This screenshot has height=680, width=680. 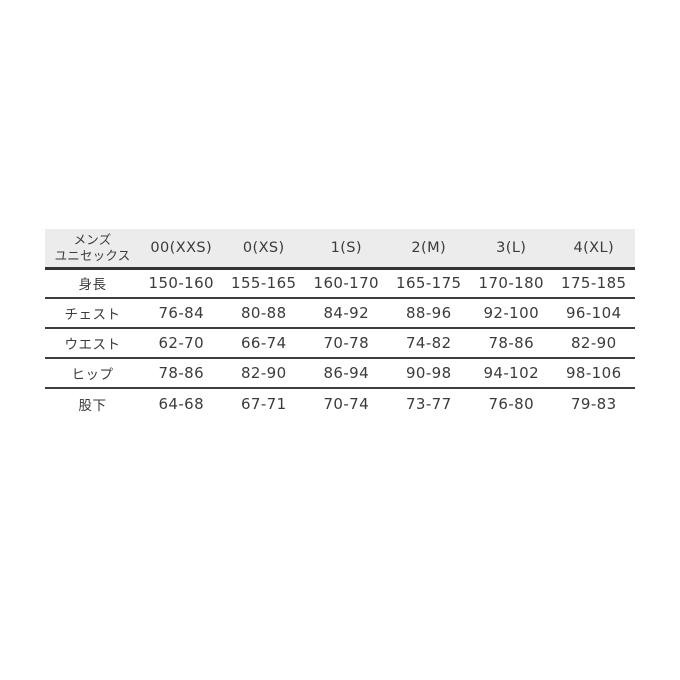 What do you see at coordinates (346, 403) in the screenshot?
I see `cell-inseam-1s: 70-74` at bounding box center [346, 403].